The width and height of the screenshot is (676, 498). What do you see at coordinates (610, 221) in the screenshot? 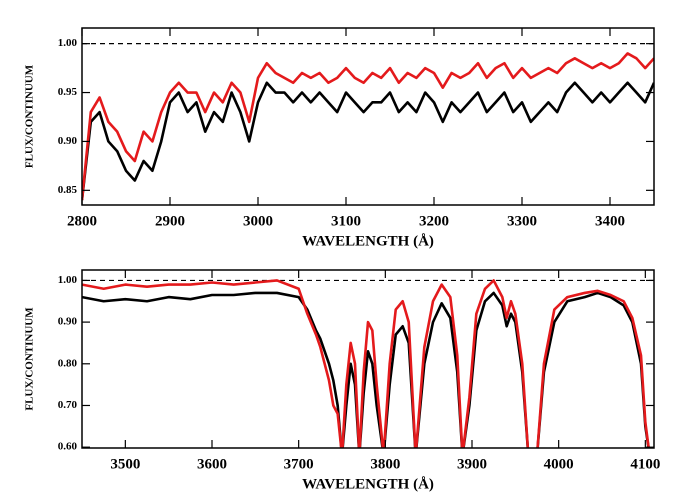
I see `x-tick-label: 3400` at bounding box center [610, 221].